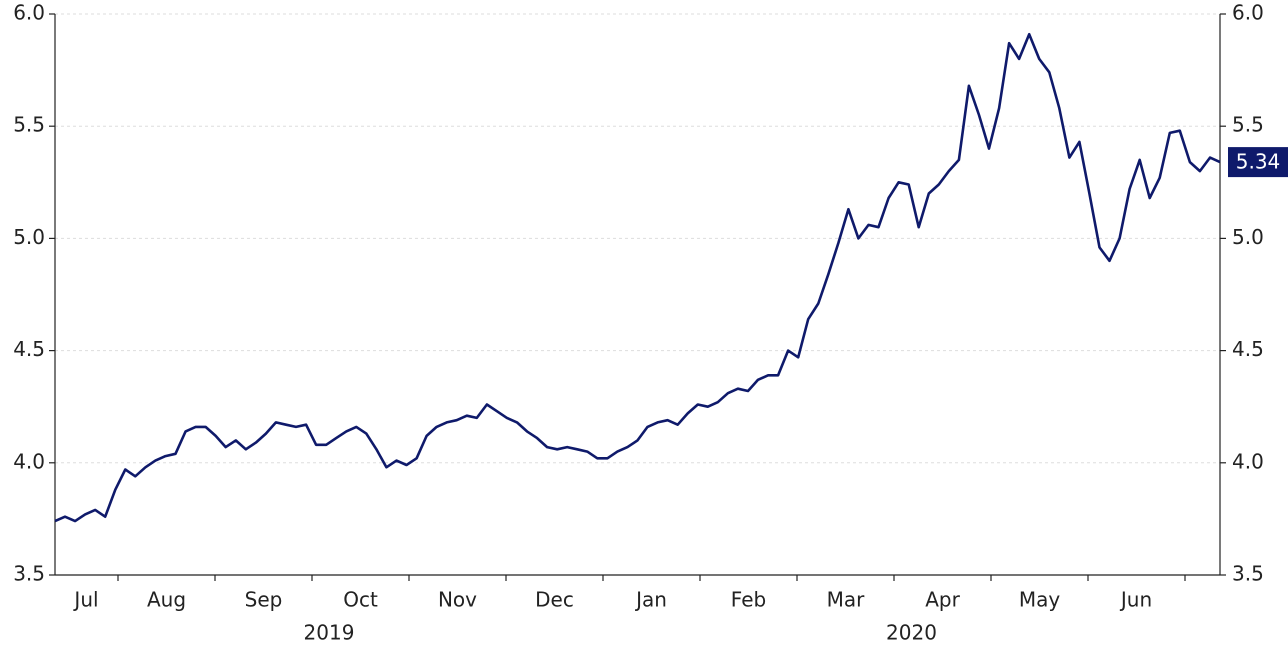 The width and height of the screenshot is (1288, 650). What do you see at coordinates (1248, 237) in the screenshot?
I see `y2-tick-label: 5.0` at bounding box center [1248, 237].